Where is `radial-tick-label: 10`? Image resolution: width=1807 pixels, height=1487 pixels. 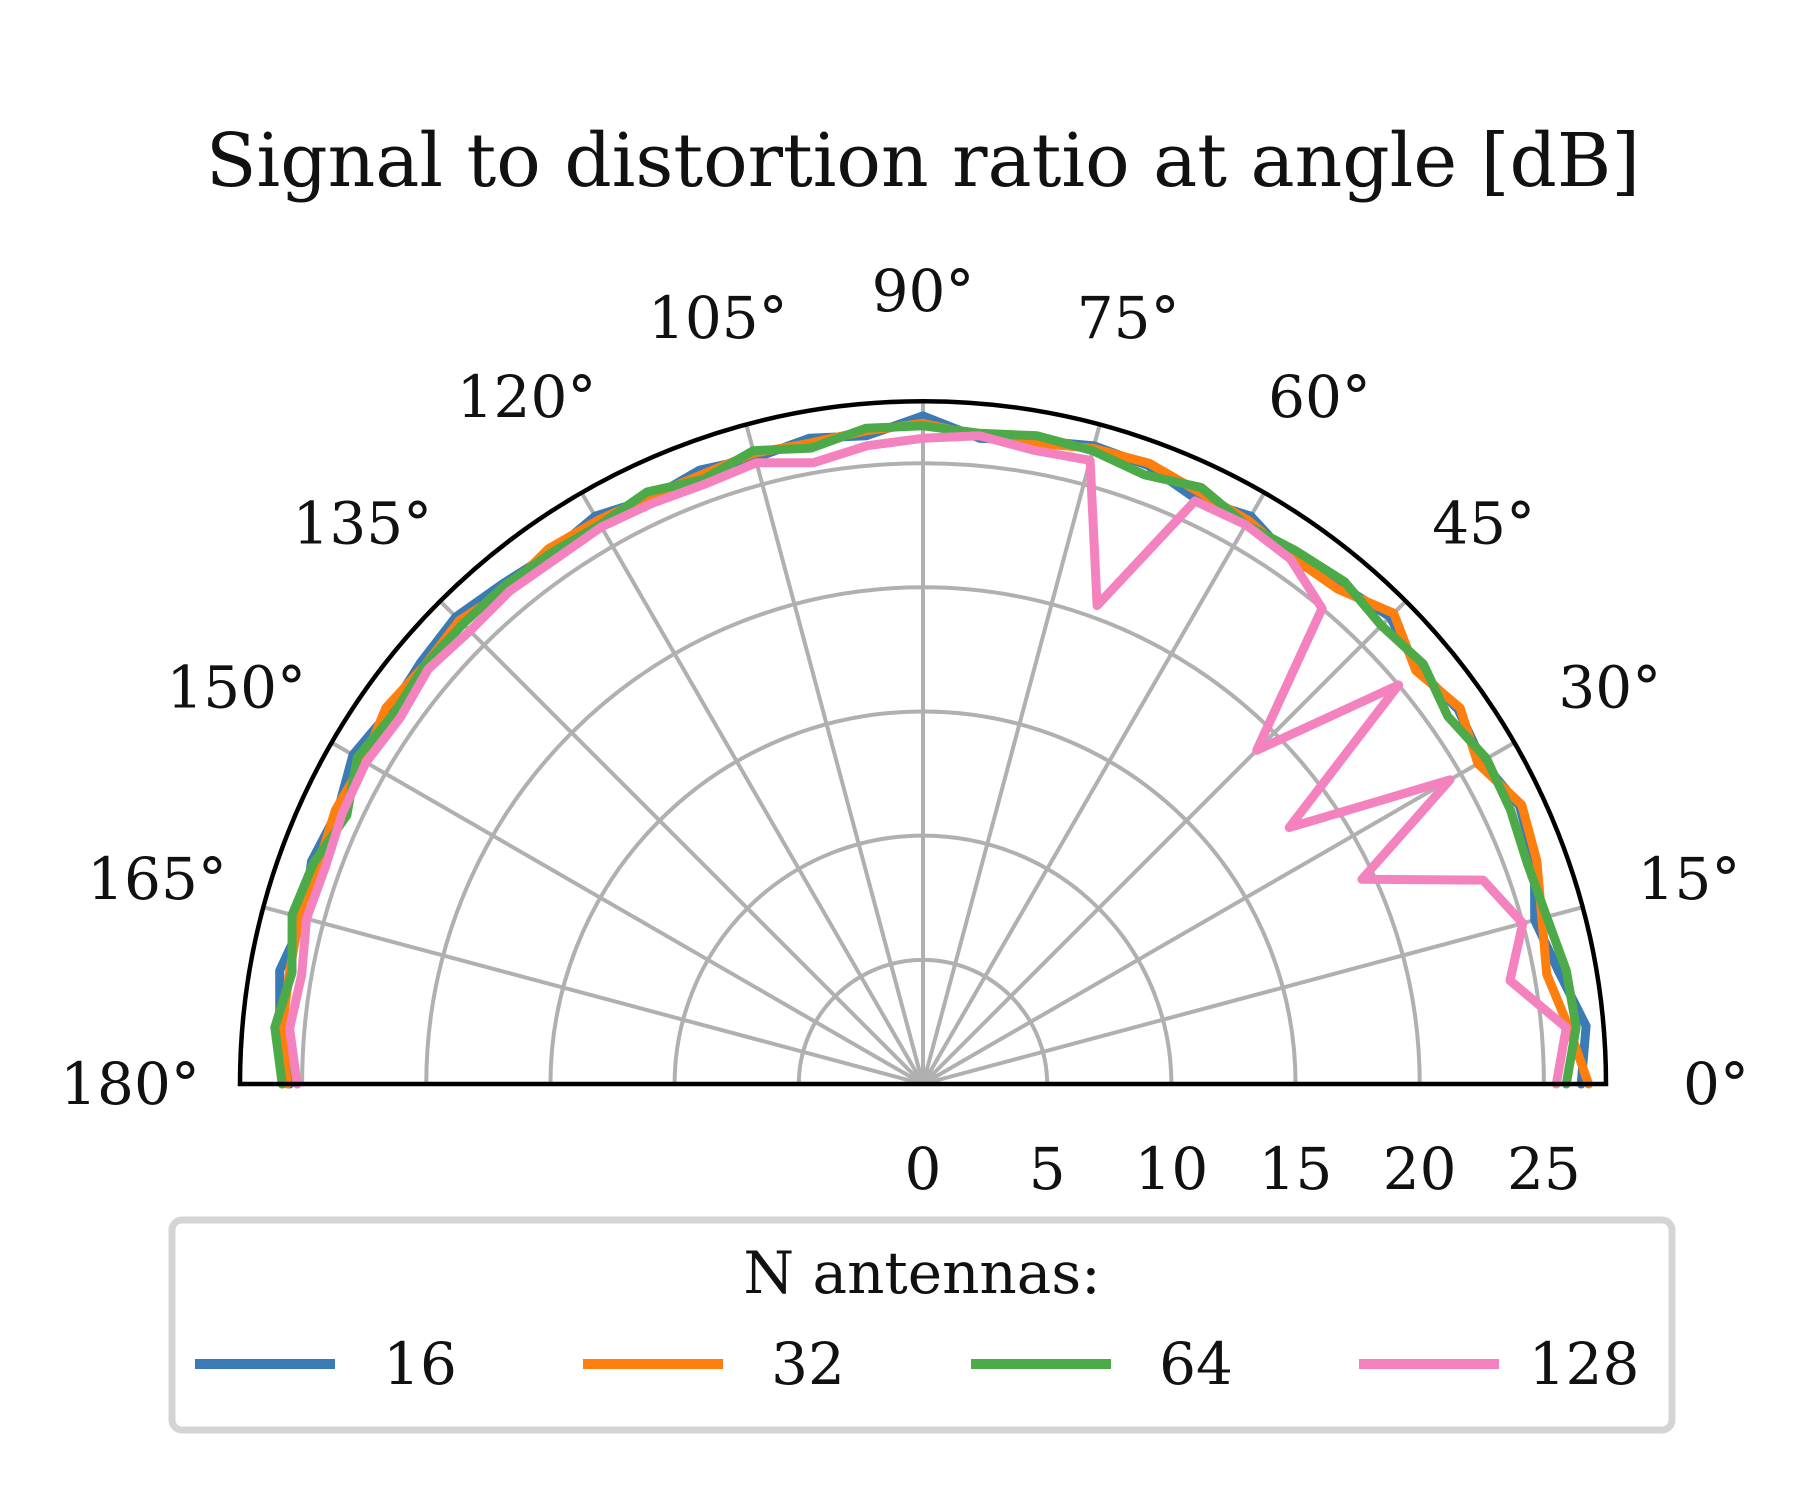
radial-tick-label: 10 is located at coordinates (1171, 1169).